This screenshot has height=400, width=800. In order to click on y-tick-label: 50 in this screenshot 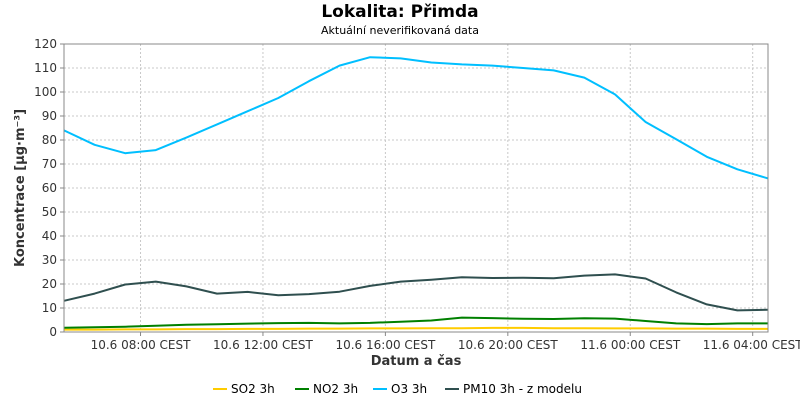, I will do `click(49, 212)`.